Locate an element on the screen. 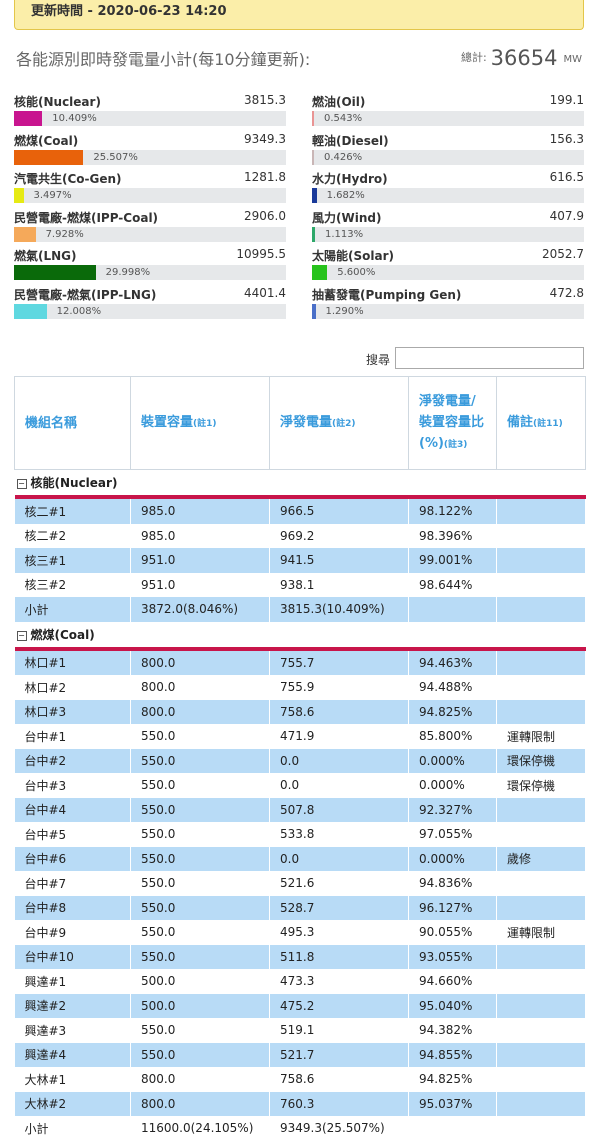 The width and height of the screenshot is (592, 1141). update-time-text: 更新時間 - 2020-06-23 14:20 is located at coordinates (129, 9).